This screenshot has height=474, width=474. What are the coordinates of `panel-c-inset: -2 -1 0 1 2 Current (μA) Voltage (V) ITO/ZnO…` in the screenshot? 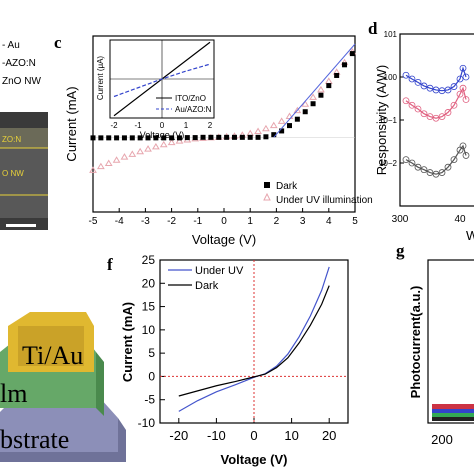 It's located at (155, 89).